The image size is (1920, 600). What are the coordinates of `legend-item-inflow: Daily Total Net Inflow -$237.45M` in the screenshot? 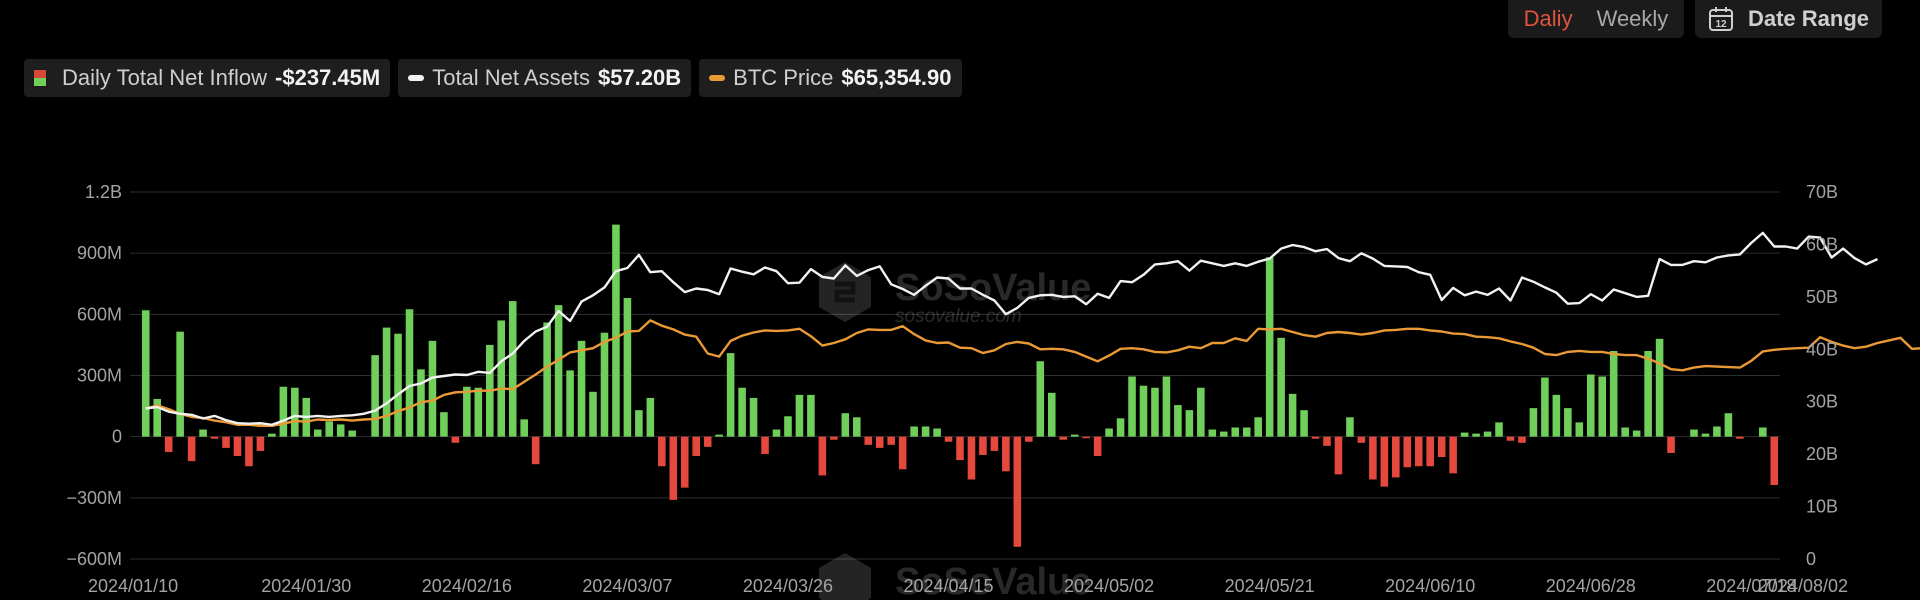 It's located at (207, 78).